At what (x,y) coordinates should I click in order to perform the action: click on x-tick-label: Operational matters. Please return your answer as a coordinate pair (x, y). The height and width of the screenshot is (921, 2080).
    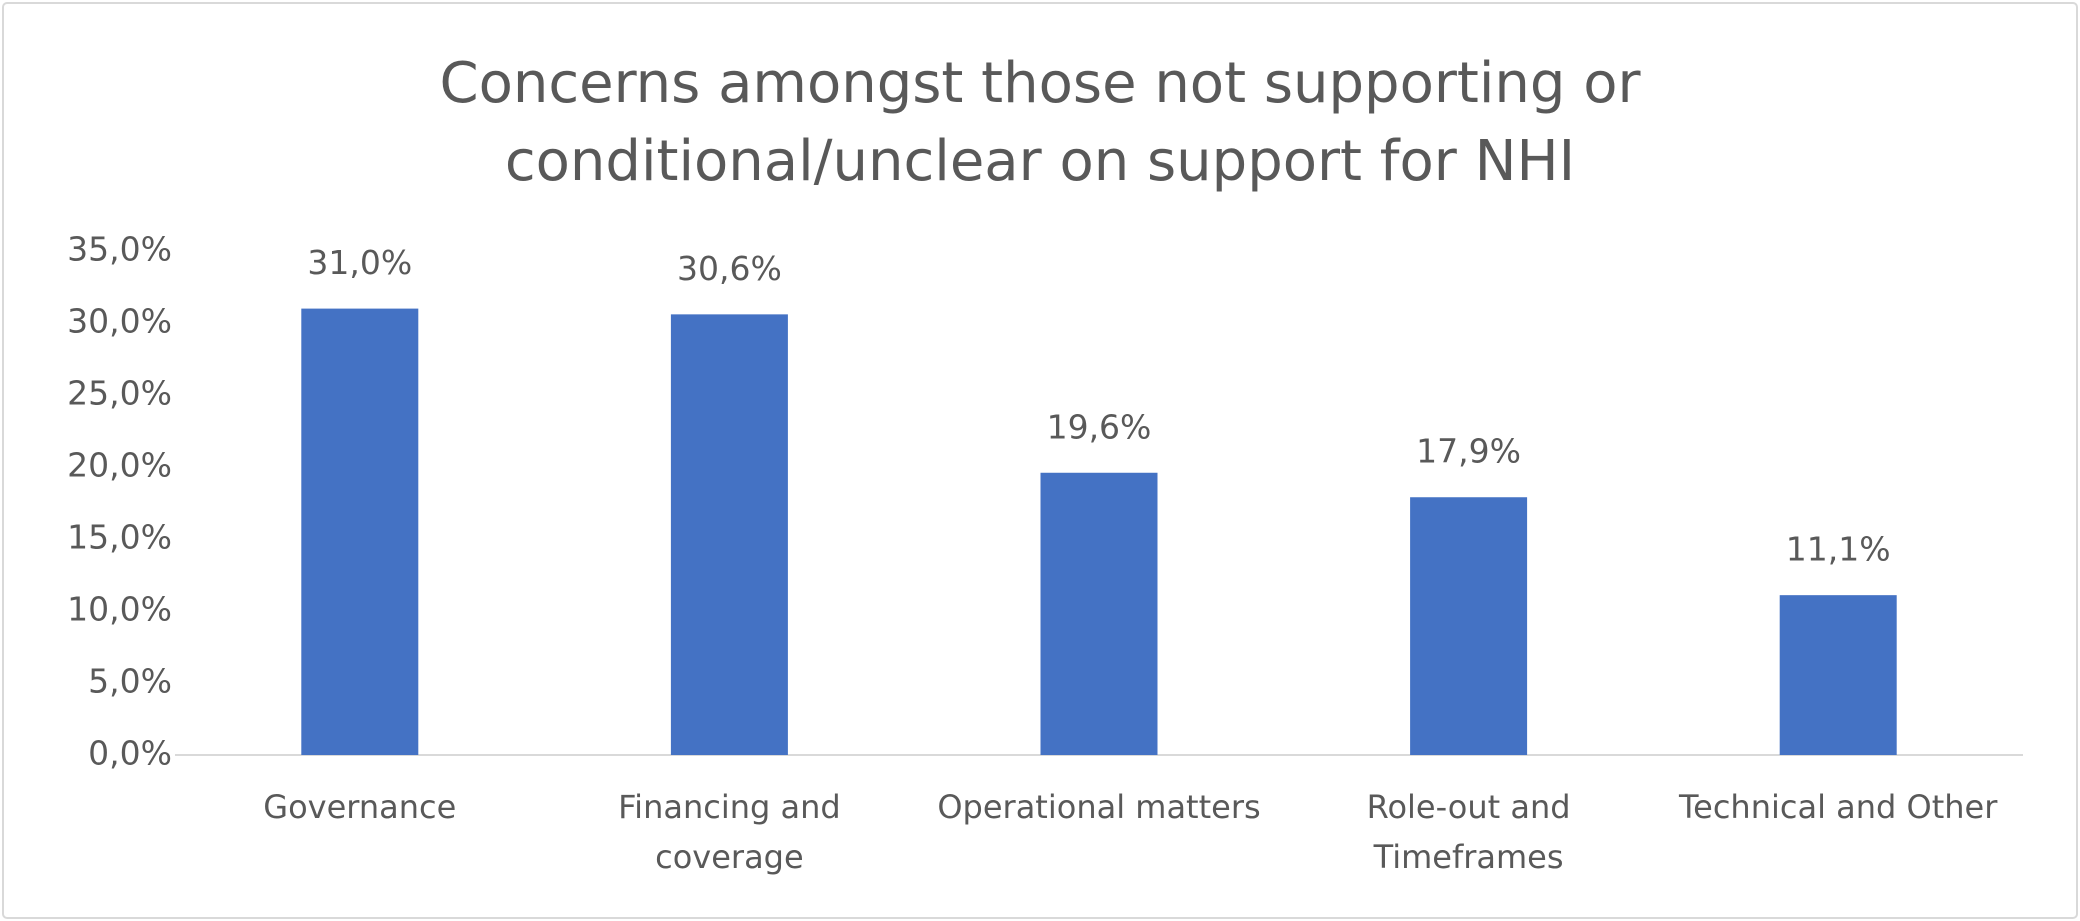
    Looking at the image, I should click on (1099, 807).